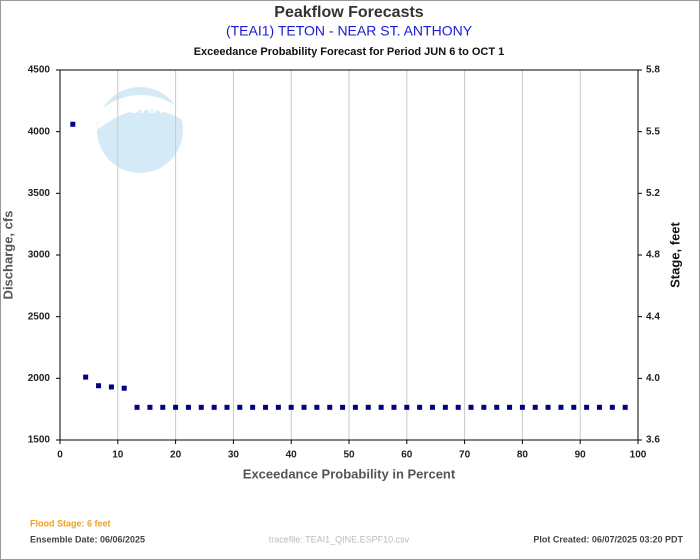 The image size is (700, 560). I want to click on y2-tick-label: 4.0, so click(653, 378).